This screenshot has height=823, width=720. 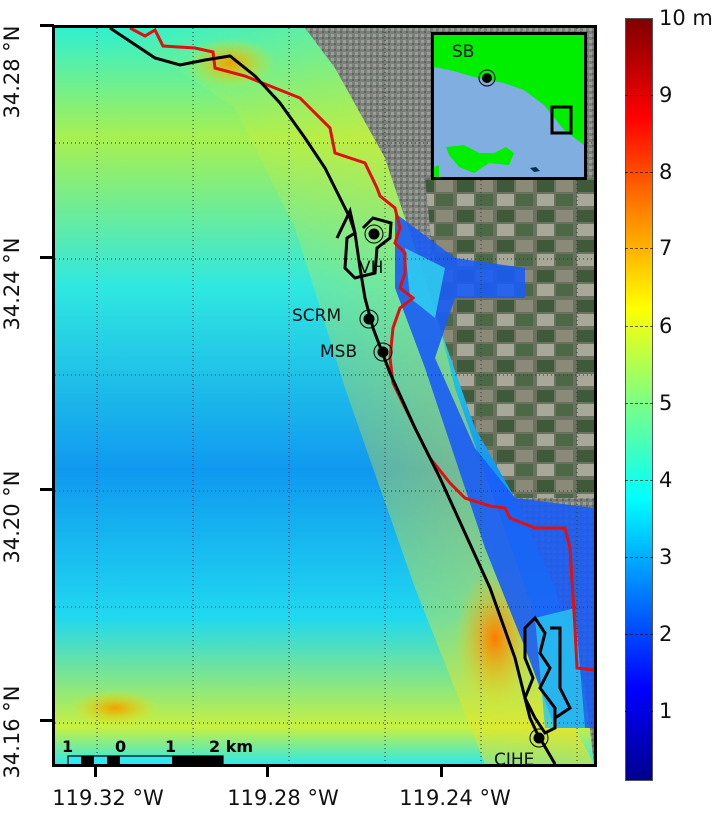 I want to click on x-axis-label-119-28: 119.28 °W, so click(x=283, y=798).